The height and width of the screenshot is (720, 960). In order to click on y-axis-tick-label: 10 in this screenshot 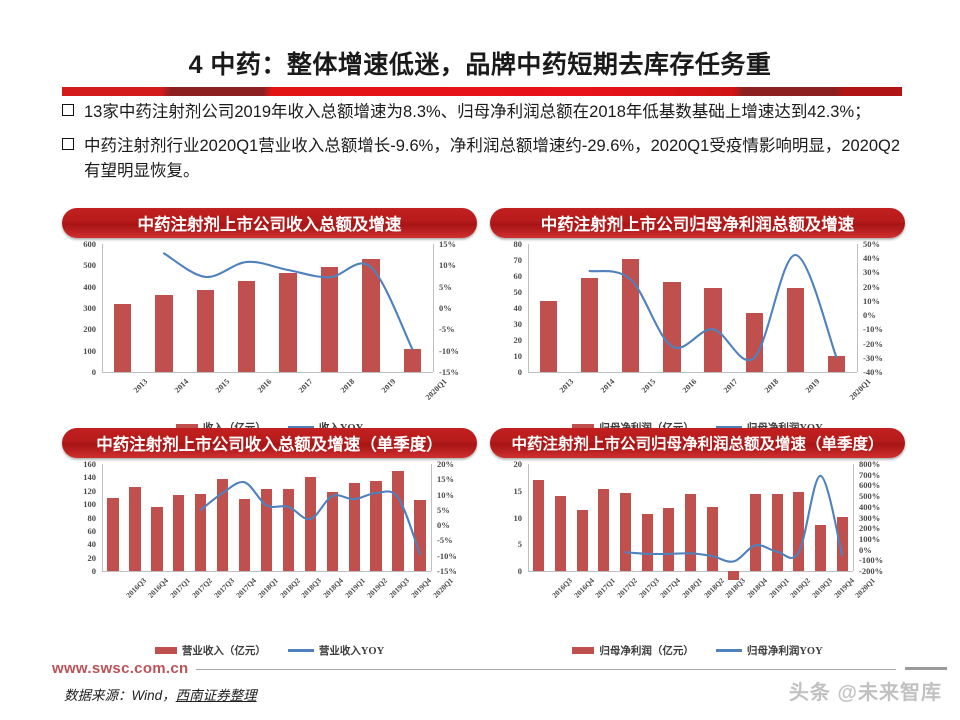, I will do `click(518, 517)`.